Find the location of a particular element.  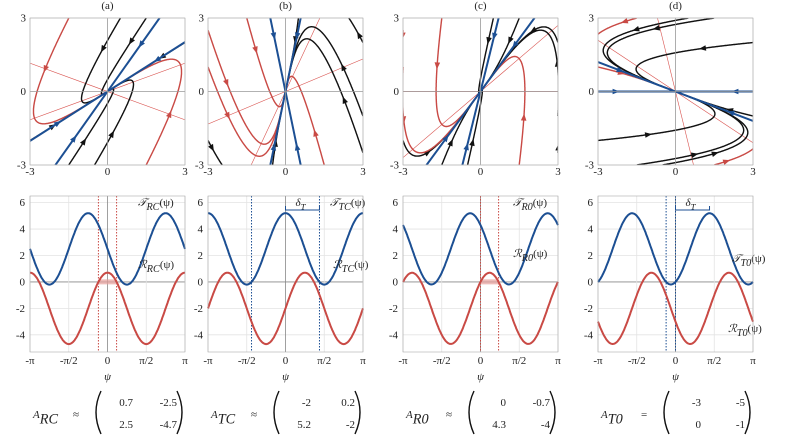

x-tick-label: π is located at coordinates (185, 361).